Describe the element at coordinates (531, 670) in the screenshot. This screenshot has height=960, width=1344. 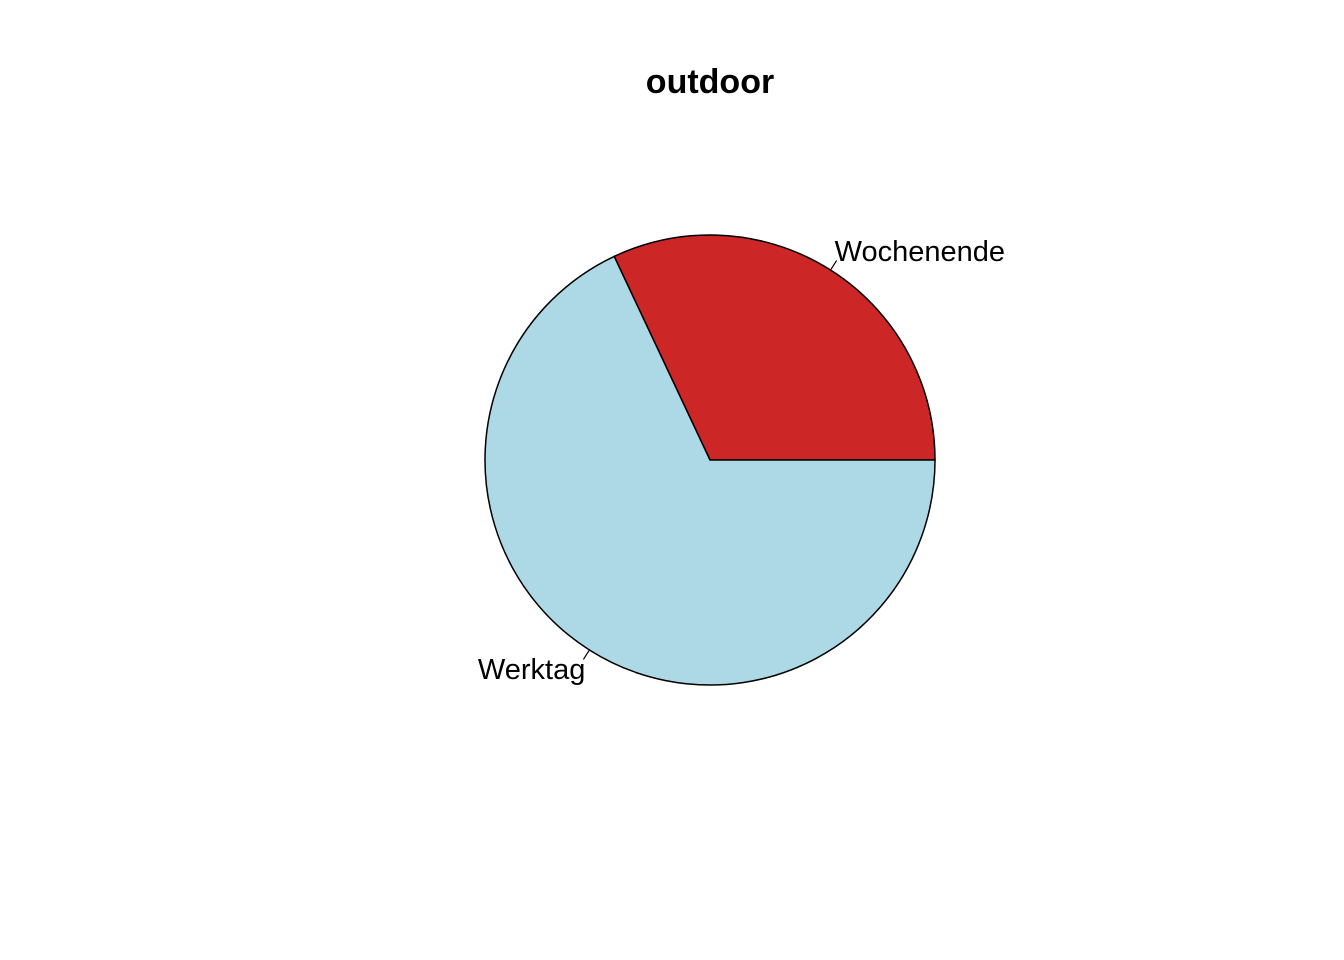
I see `slice-label: Werktag` at that location.